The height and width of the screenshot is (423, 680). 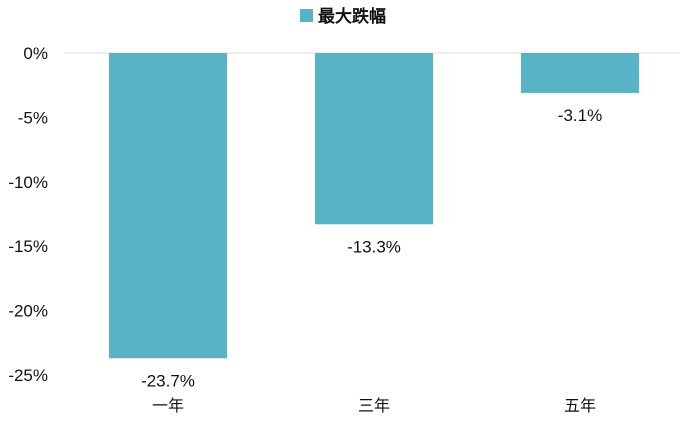 I want to click on y-tick-label: -25%, so click(x=28, y=375).